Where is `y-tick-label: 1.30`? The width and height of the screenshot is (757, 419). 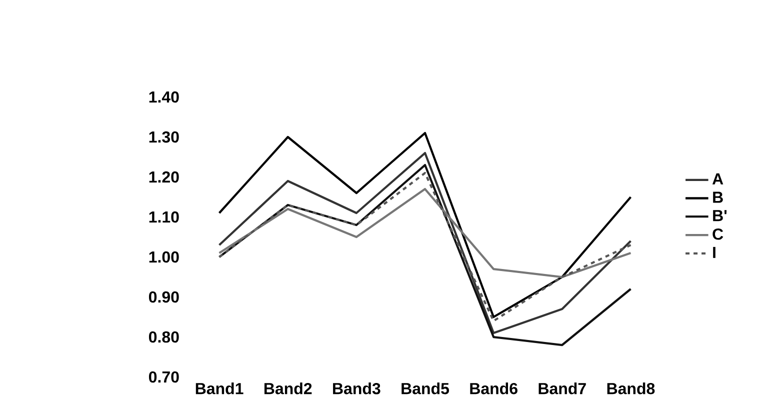 y-tick-label: 1.30 is located at coordinates (164, 137).